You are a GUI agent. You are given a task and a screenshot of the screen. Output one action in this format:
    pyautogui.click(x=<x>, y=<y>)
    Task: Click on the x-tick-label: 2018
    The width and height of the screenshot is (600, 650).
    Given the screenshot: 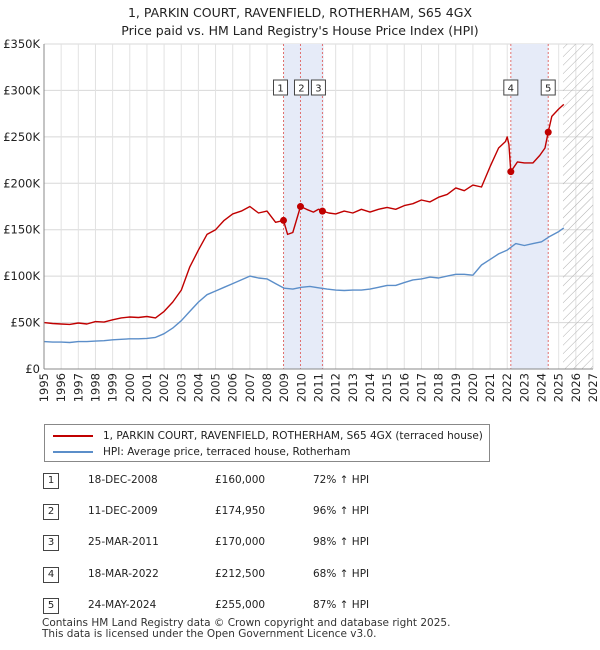 What is the action you would take?
    pyautogui.click(x=439, y=387)
    